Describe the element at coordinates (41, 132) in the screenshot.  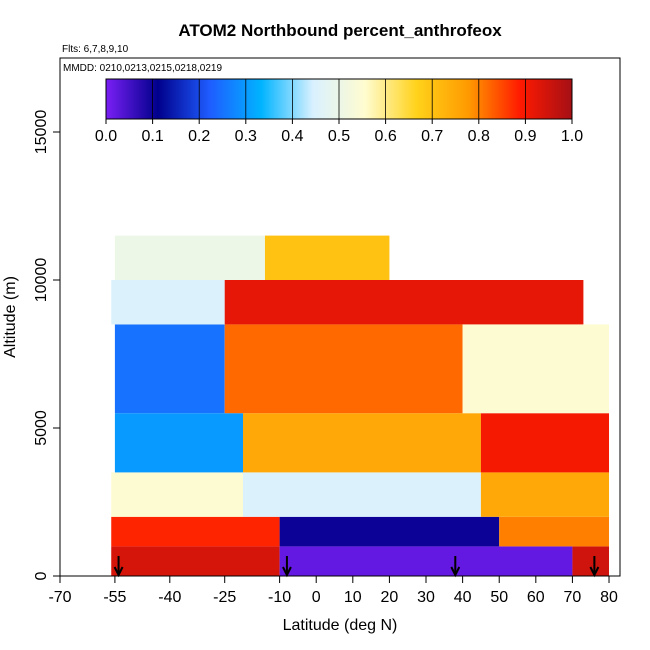
I see `y-tick-label: 15000` at that location.